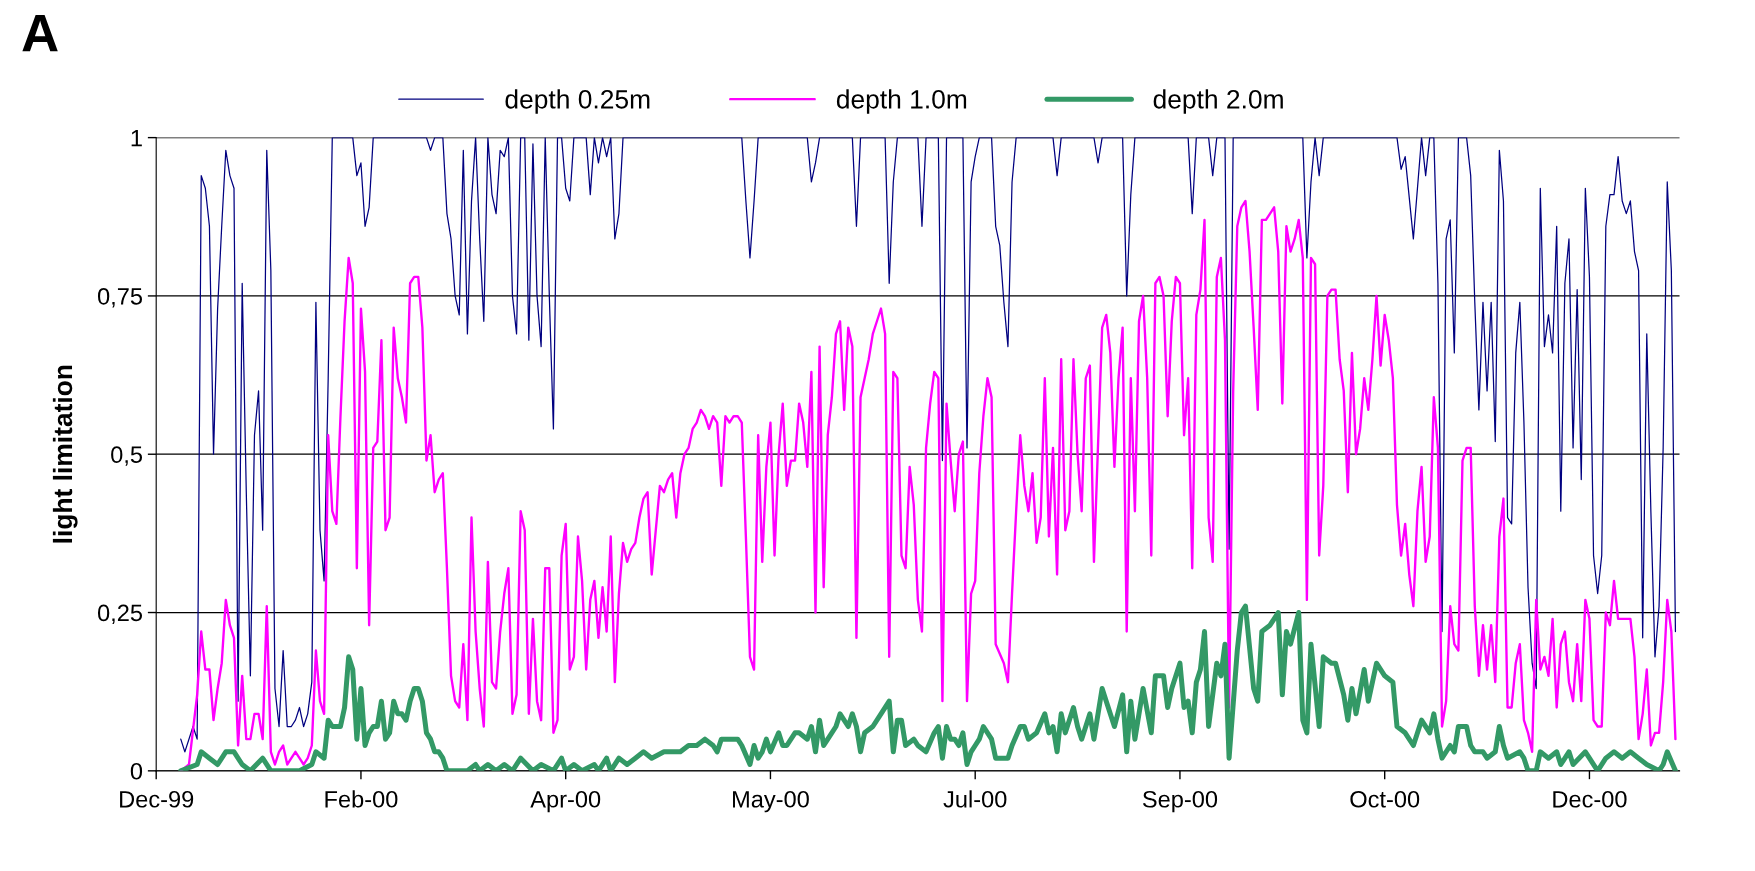  What do you see at coordinates (771, 801) in the screenshot?
I see `x-tick-label: May-00` at bounding box center [771, 801].